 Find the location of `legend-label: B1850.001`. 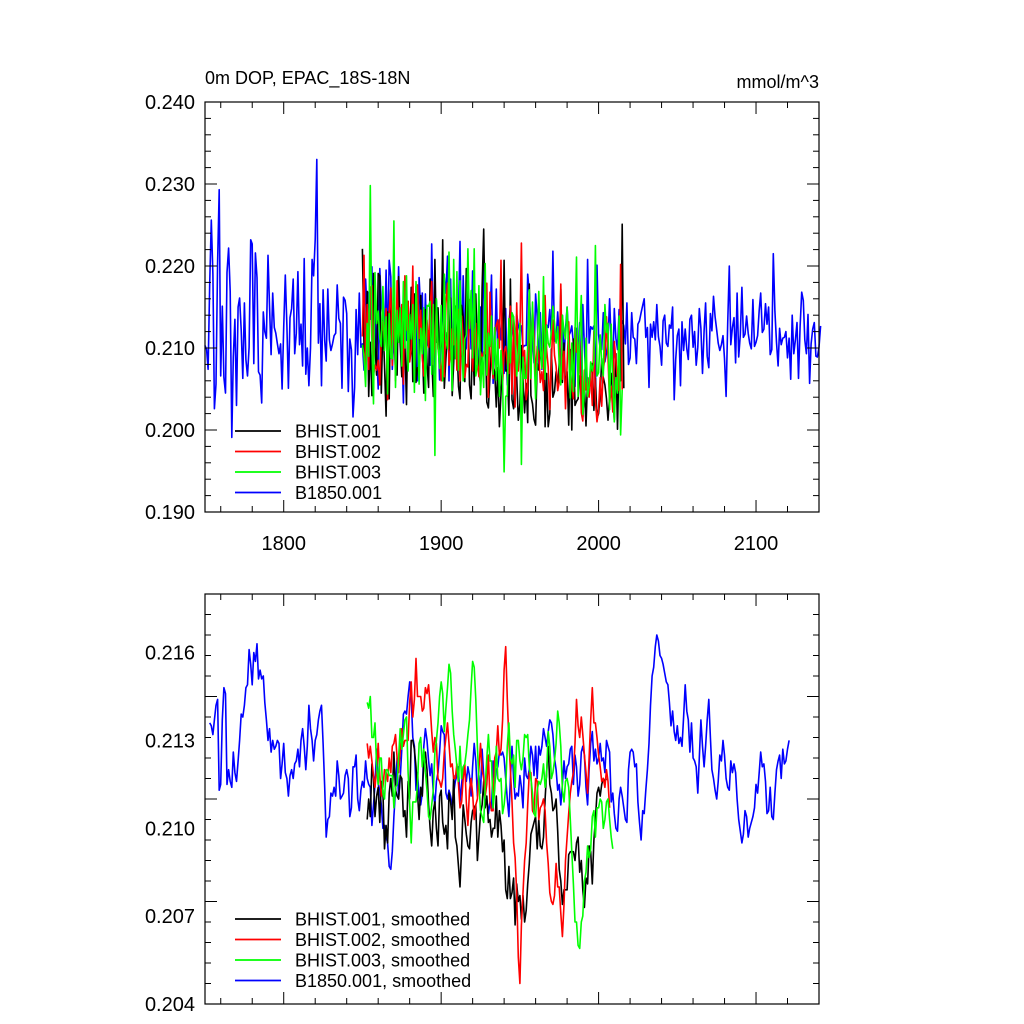

legend-label: B1850.001 is located at coordinates (338, 493).